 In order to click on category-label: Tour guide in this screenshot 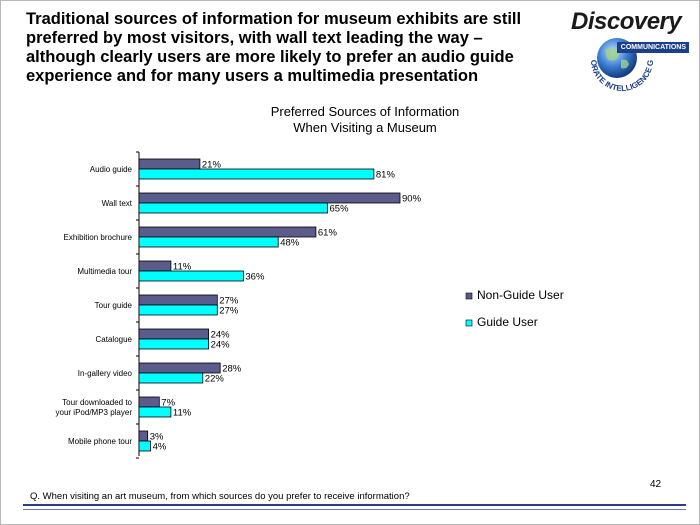, I will do `click(114, 305)`.